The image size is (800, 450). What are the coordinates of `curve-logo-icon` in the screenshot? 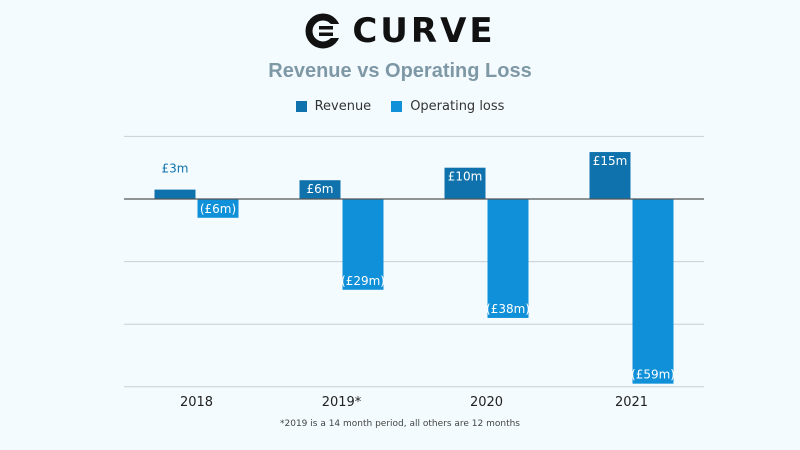 It's located at (324, 31).